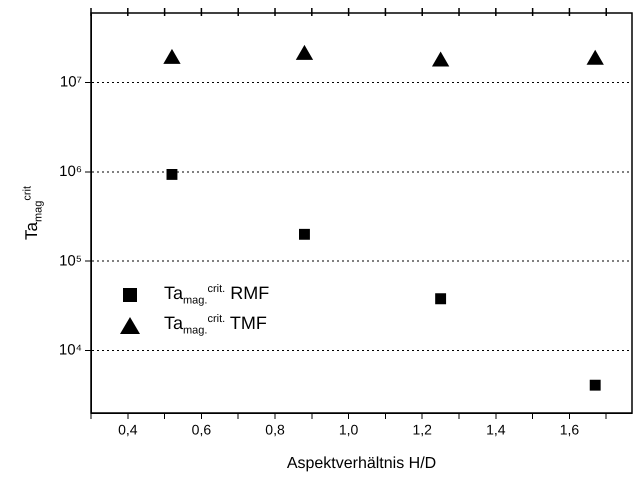 The height and width of the screenshot is (477, 642). What do you see at coordinates (348, 429) in the screenshot?
I see `x-tick-label: 1,0` at bounding box center [348, 429].